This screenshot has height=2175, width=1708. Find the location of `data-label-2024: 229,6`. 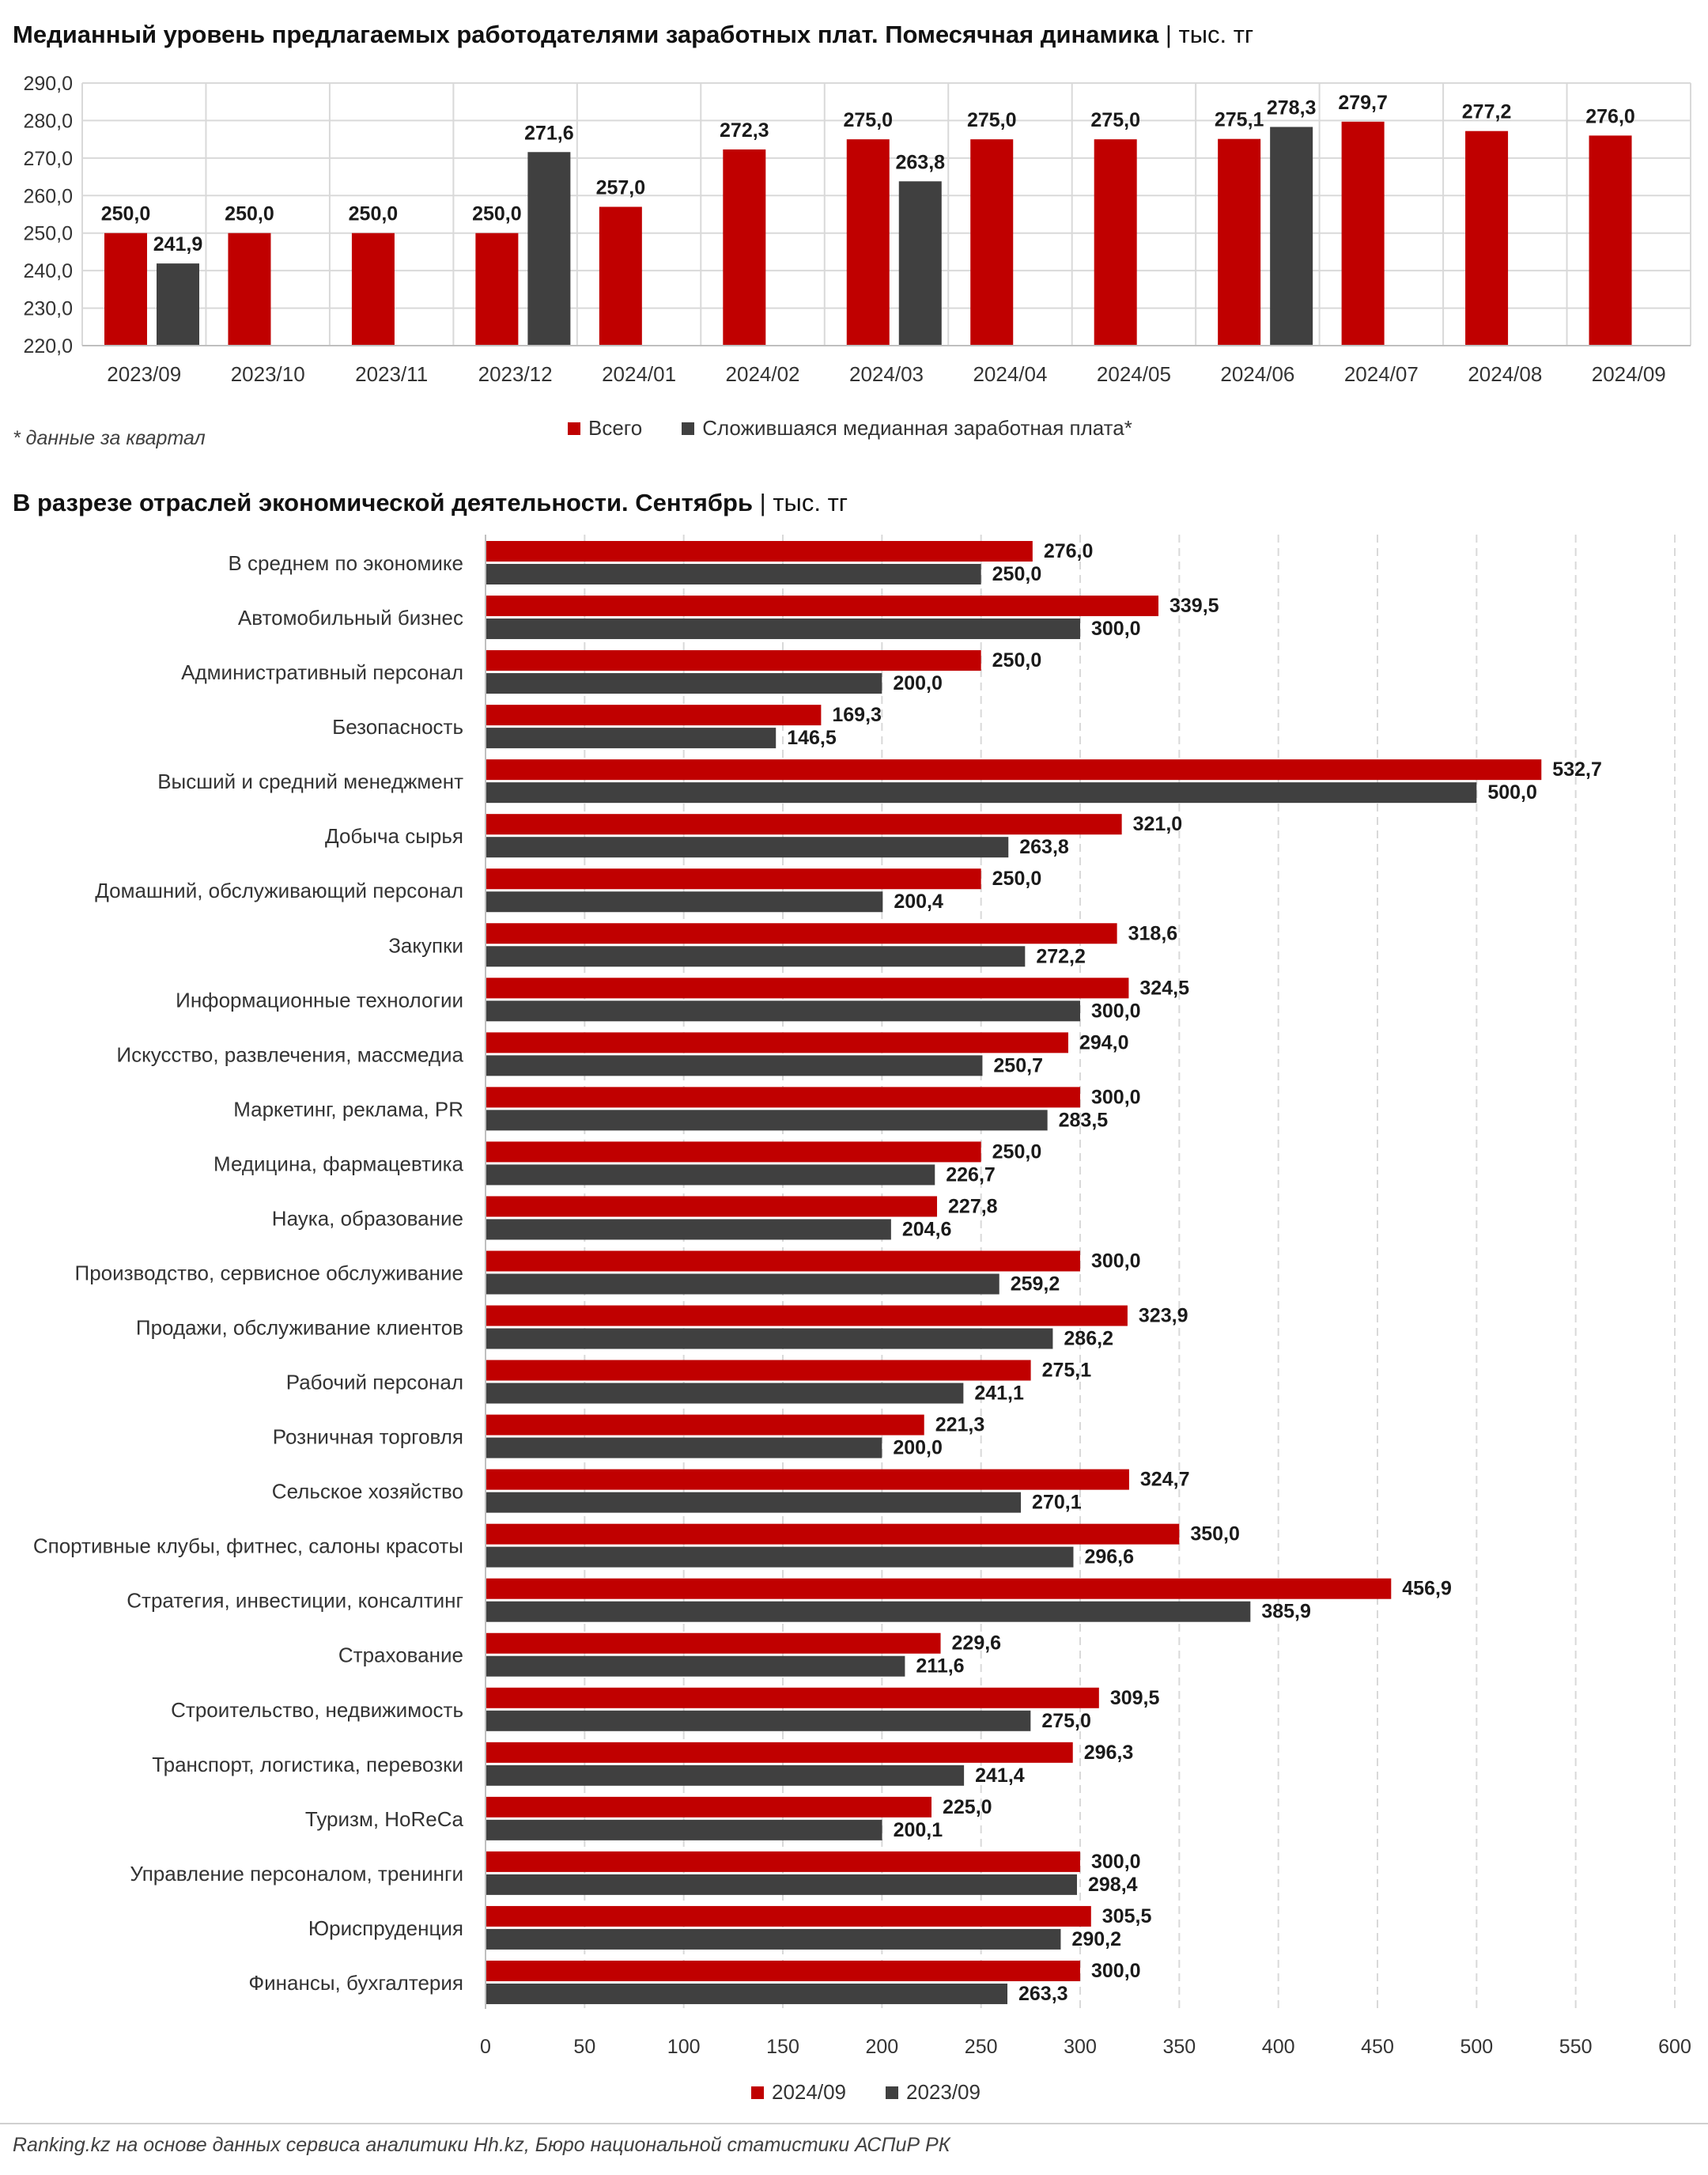

data-label-2024: 229,6 is located at coordinates (977, 1643).